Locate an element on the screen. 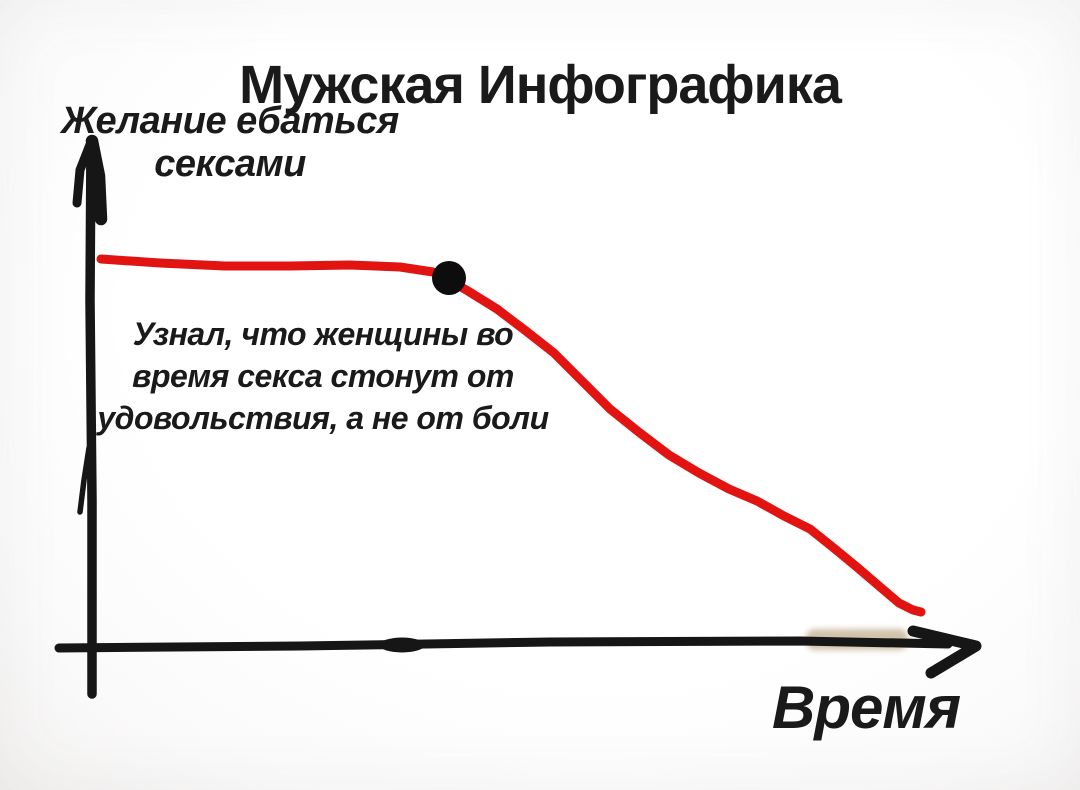 The image size is (1080, 790). meme-title: Мужская Инфографика is located at coordinates (540, 85).